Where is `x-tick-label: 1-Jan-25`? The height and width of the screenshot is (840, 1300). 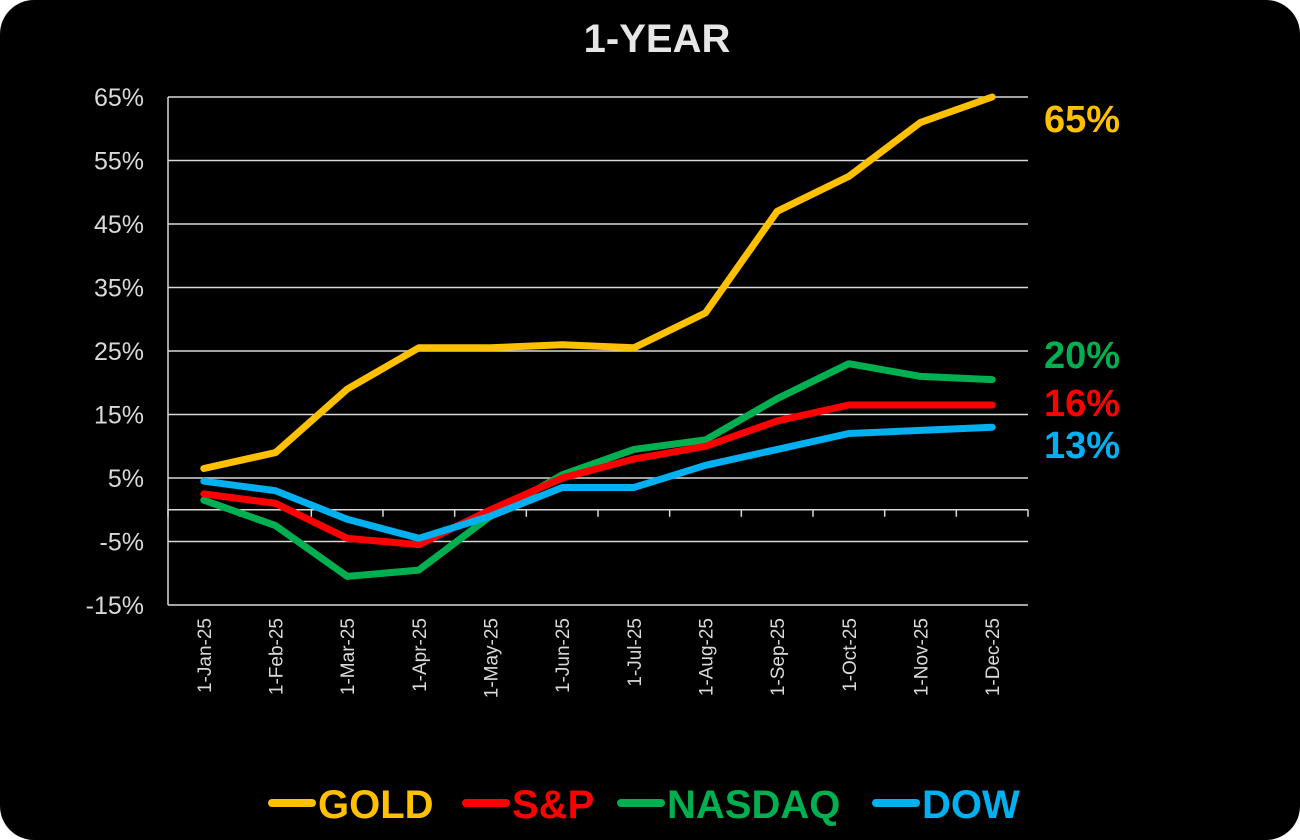
x-tick-label: 1-Jan-25 is located at coordinates (205, 655).